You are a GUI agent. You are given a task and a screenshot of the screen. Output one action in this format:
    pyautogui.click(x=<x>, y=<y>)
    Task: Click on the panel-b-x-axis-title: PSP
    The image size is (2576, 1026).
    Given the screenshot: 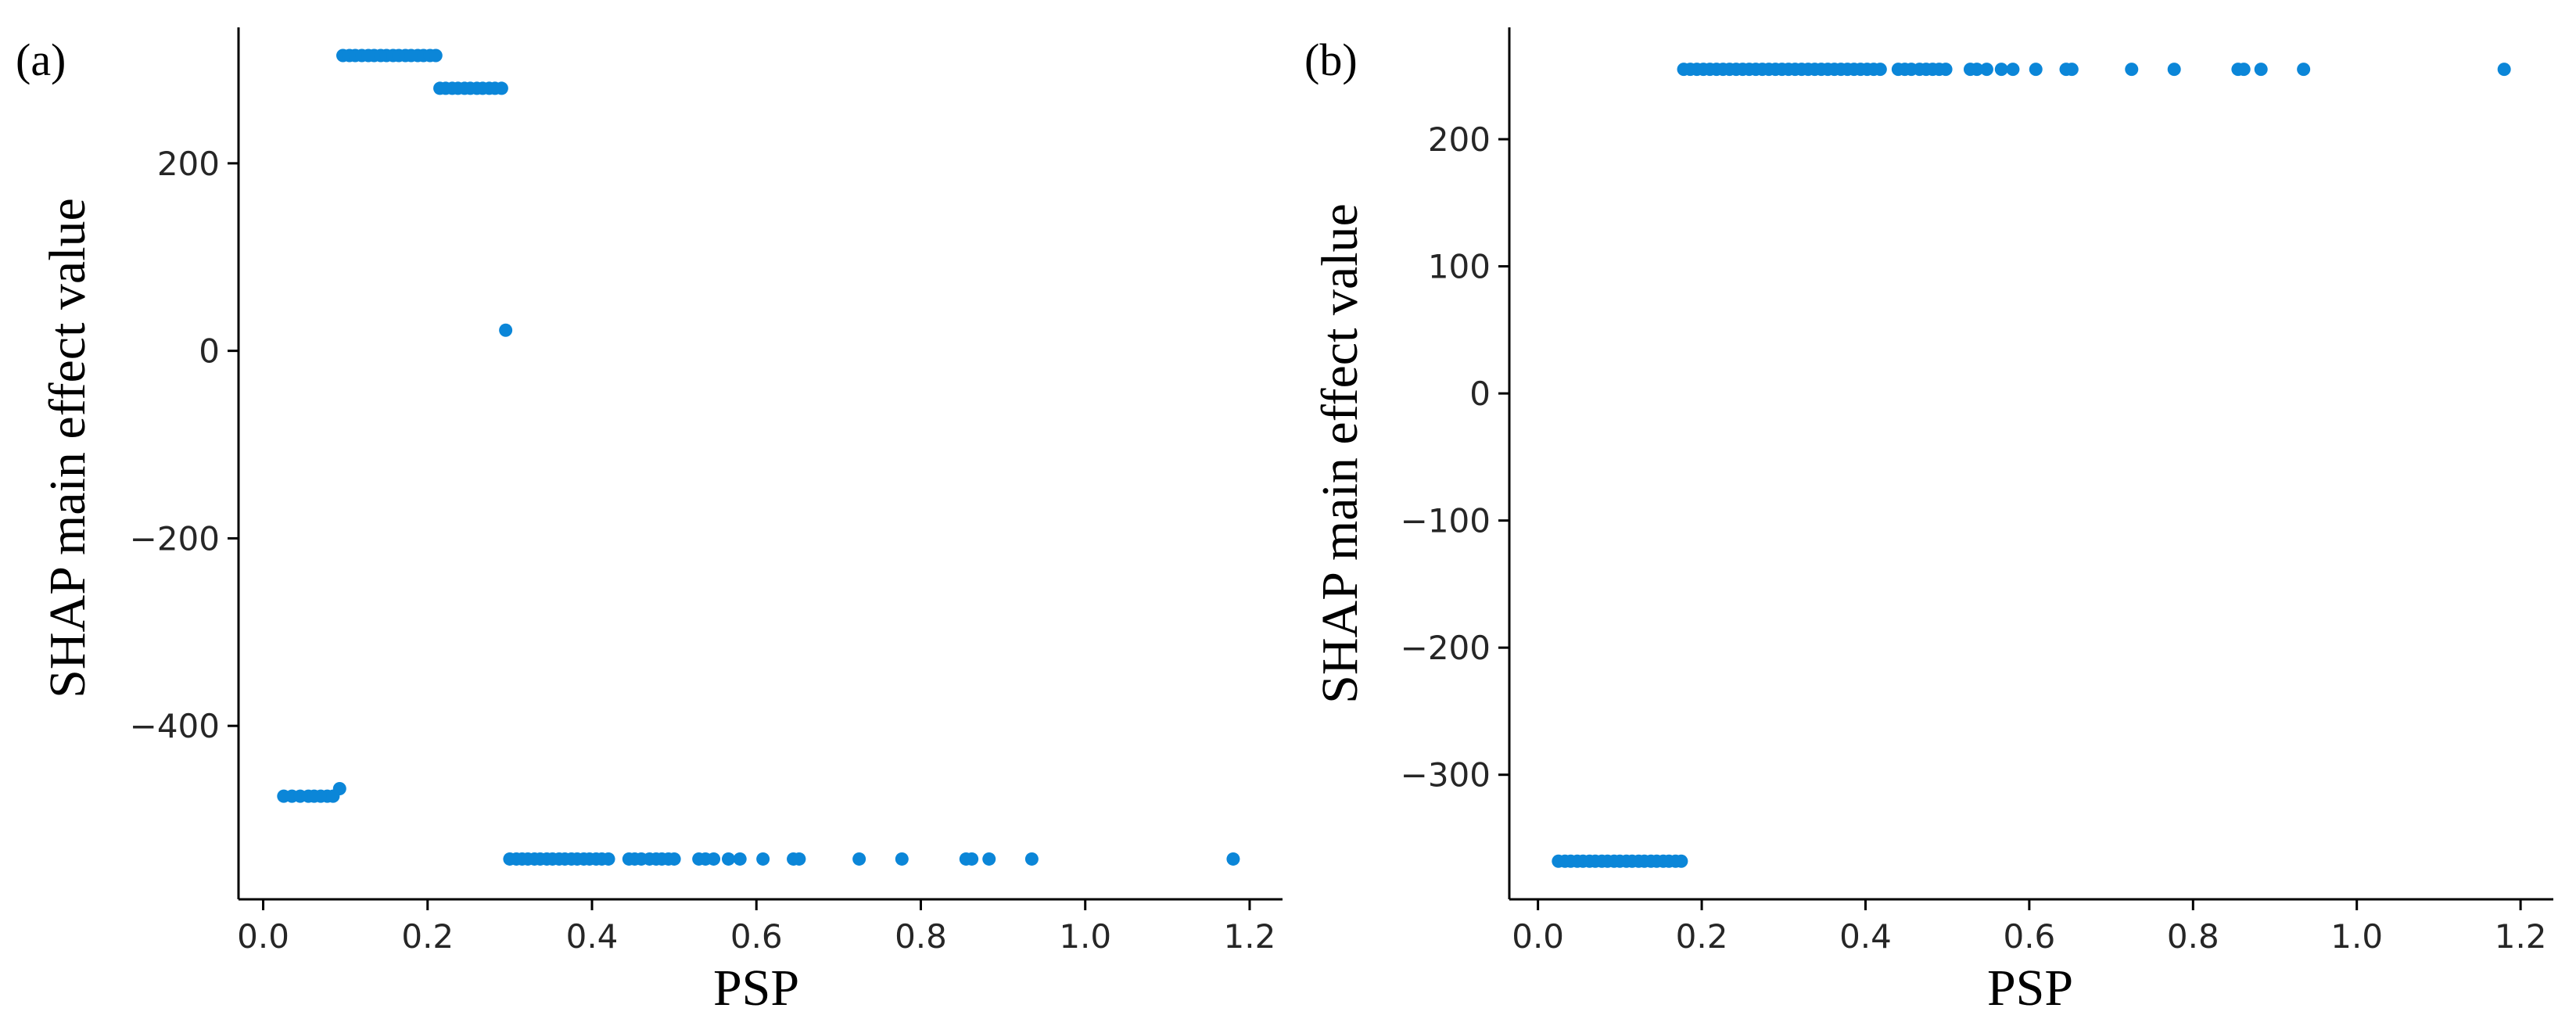 What is the action you would take?
    pyautogui.click(x=2030, y=988)
    